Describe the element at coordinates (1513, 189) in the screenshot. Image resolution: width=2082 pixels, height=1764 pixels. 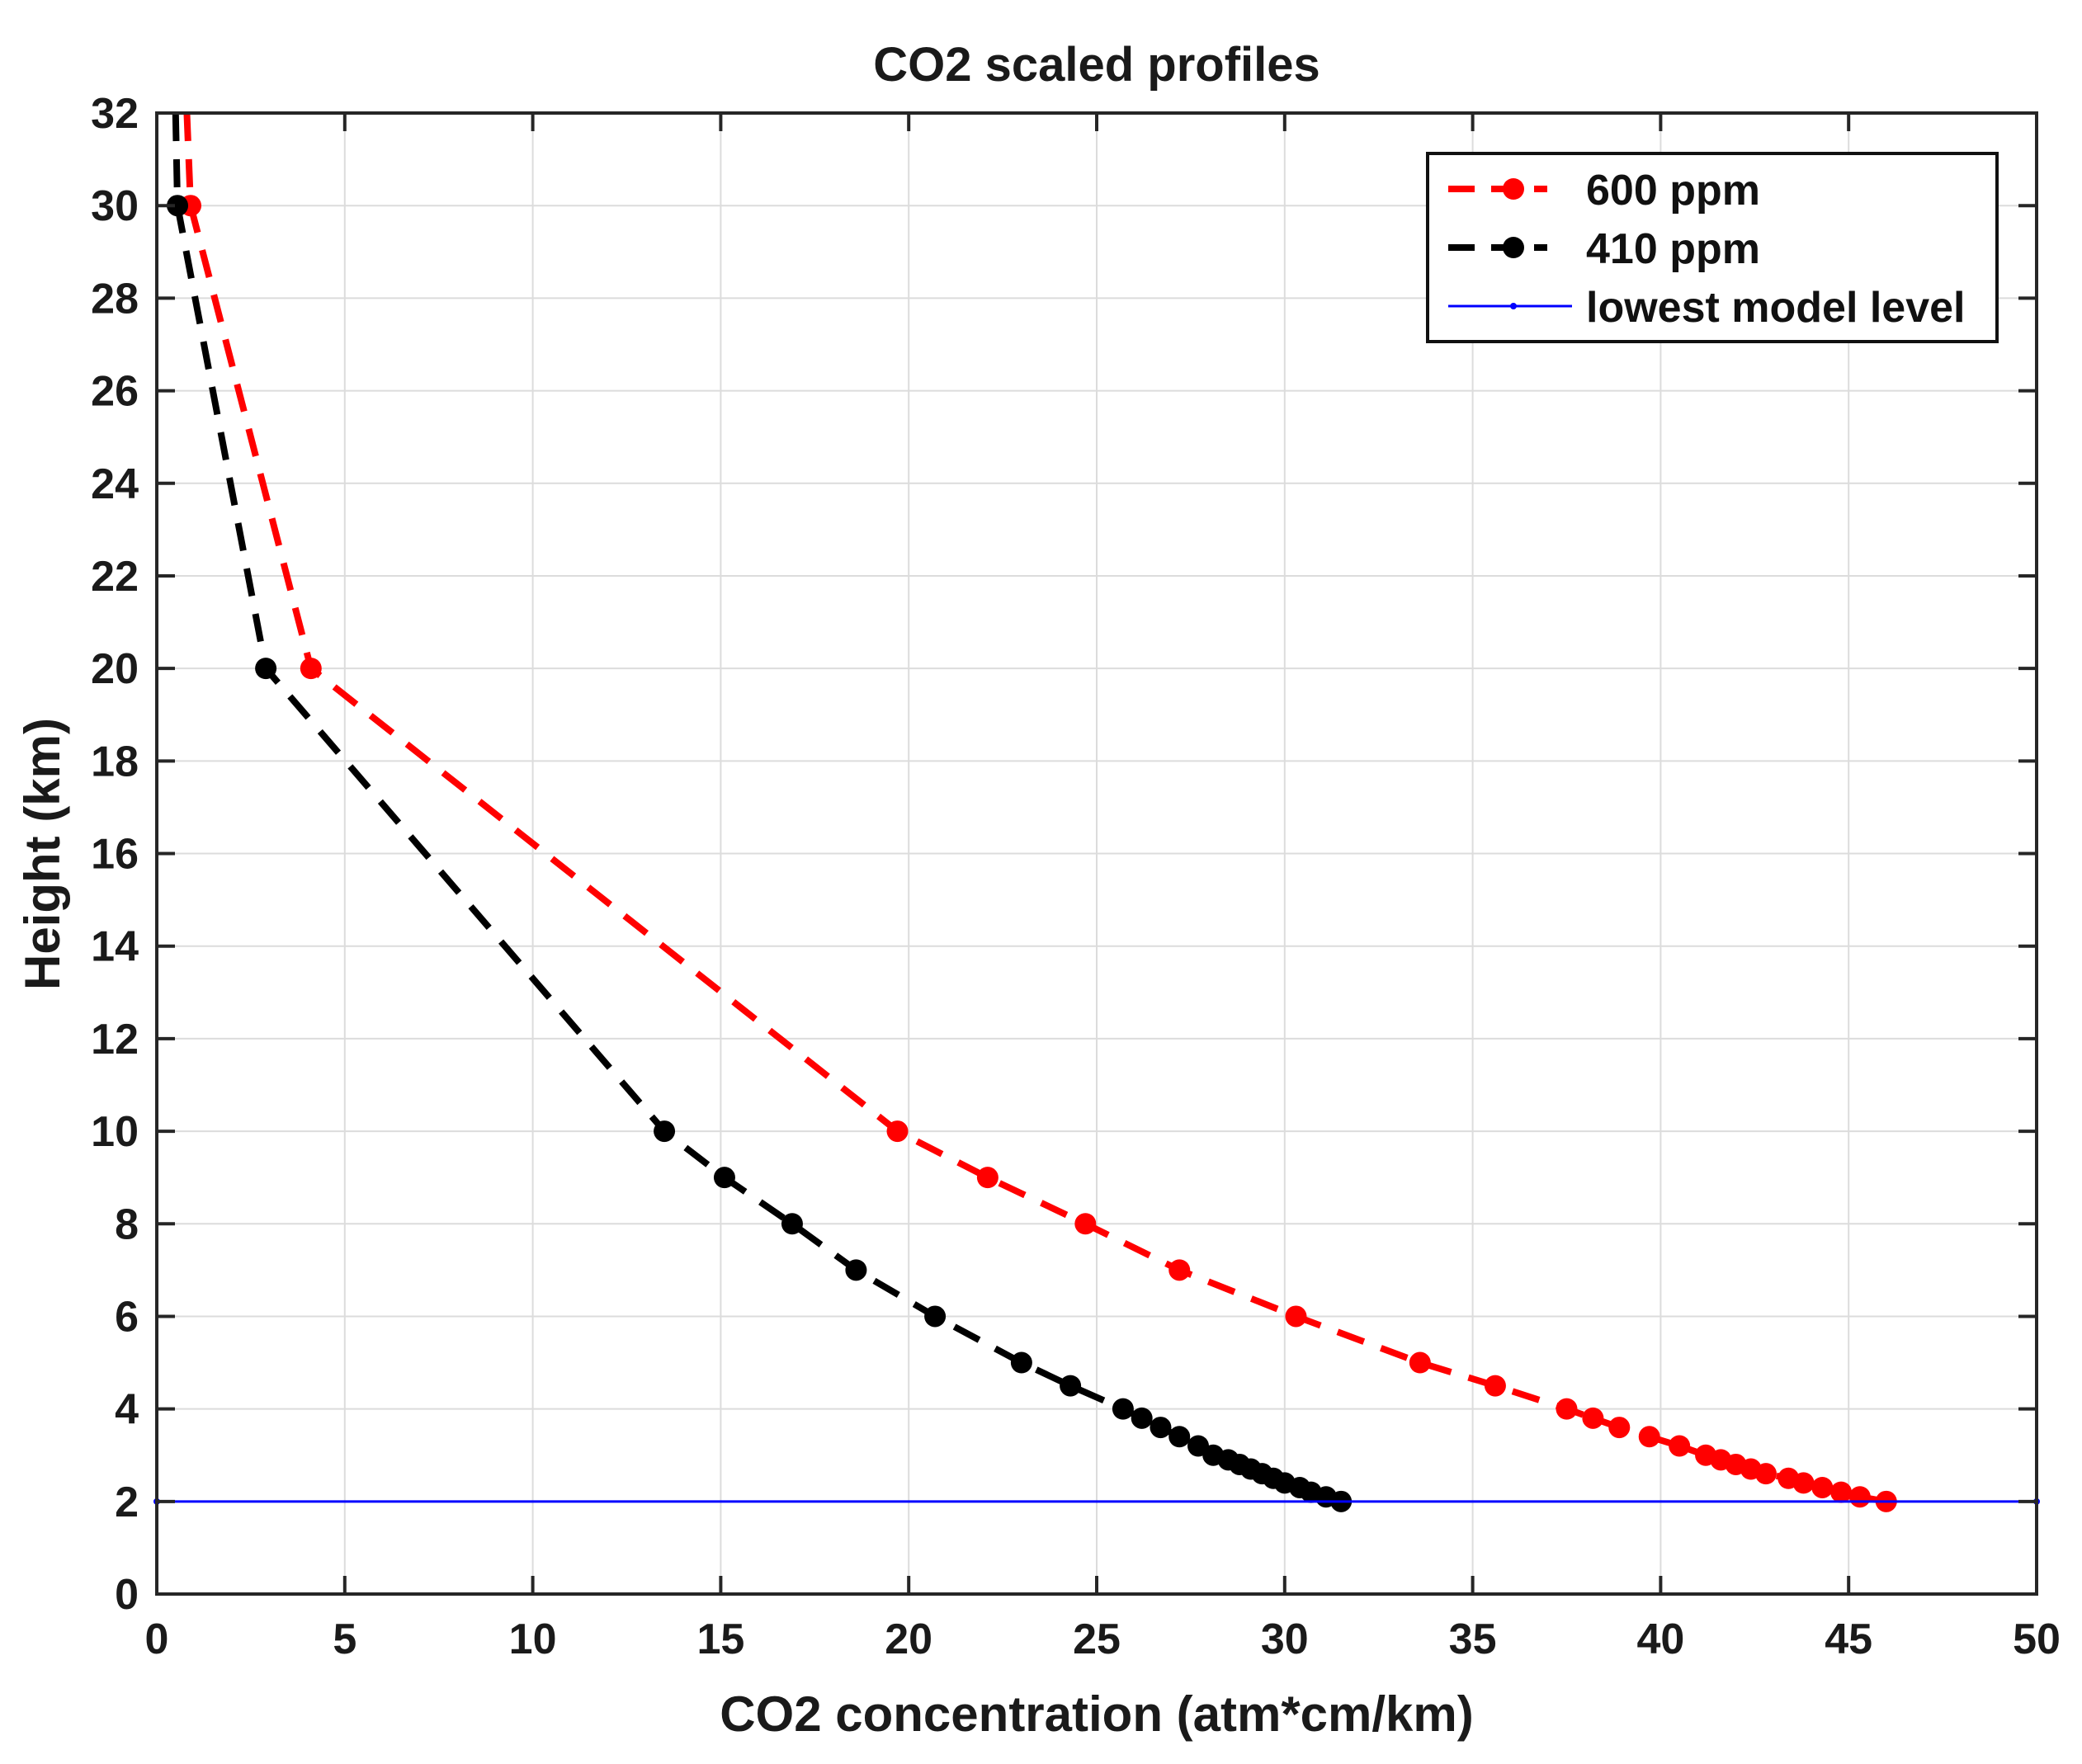
I see `legend-marker-600-ppm` at that location.